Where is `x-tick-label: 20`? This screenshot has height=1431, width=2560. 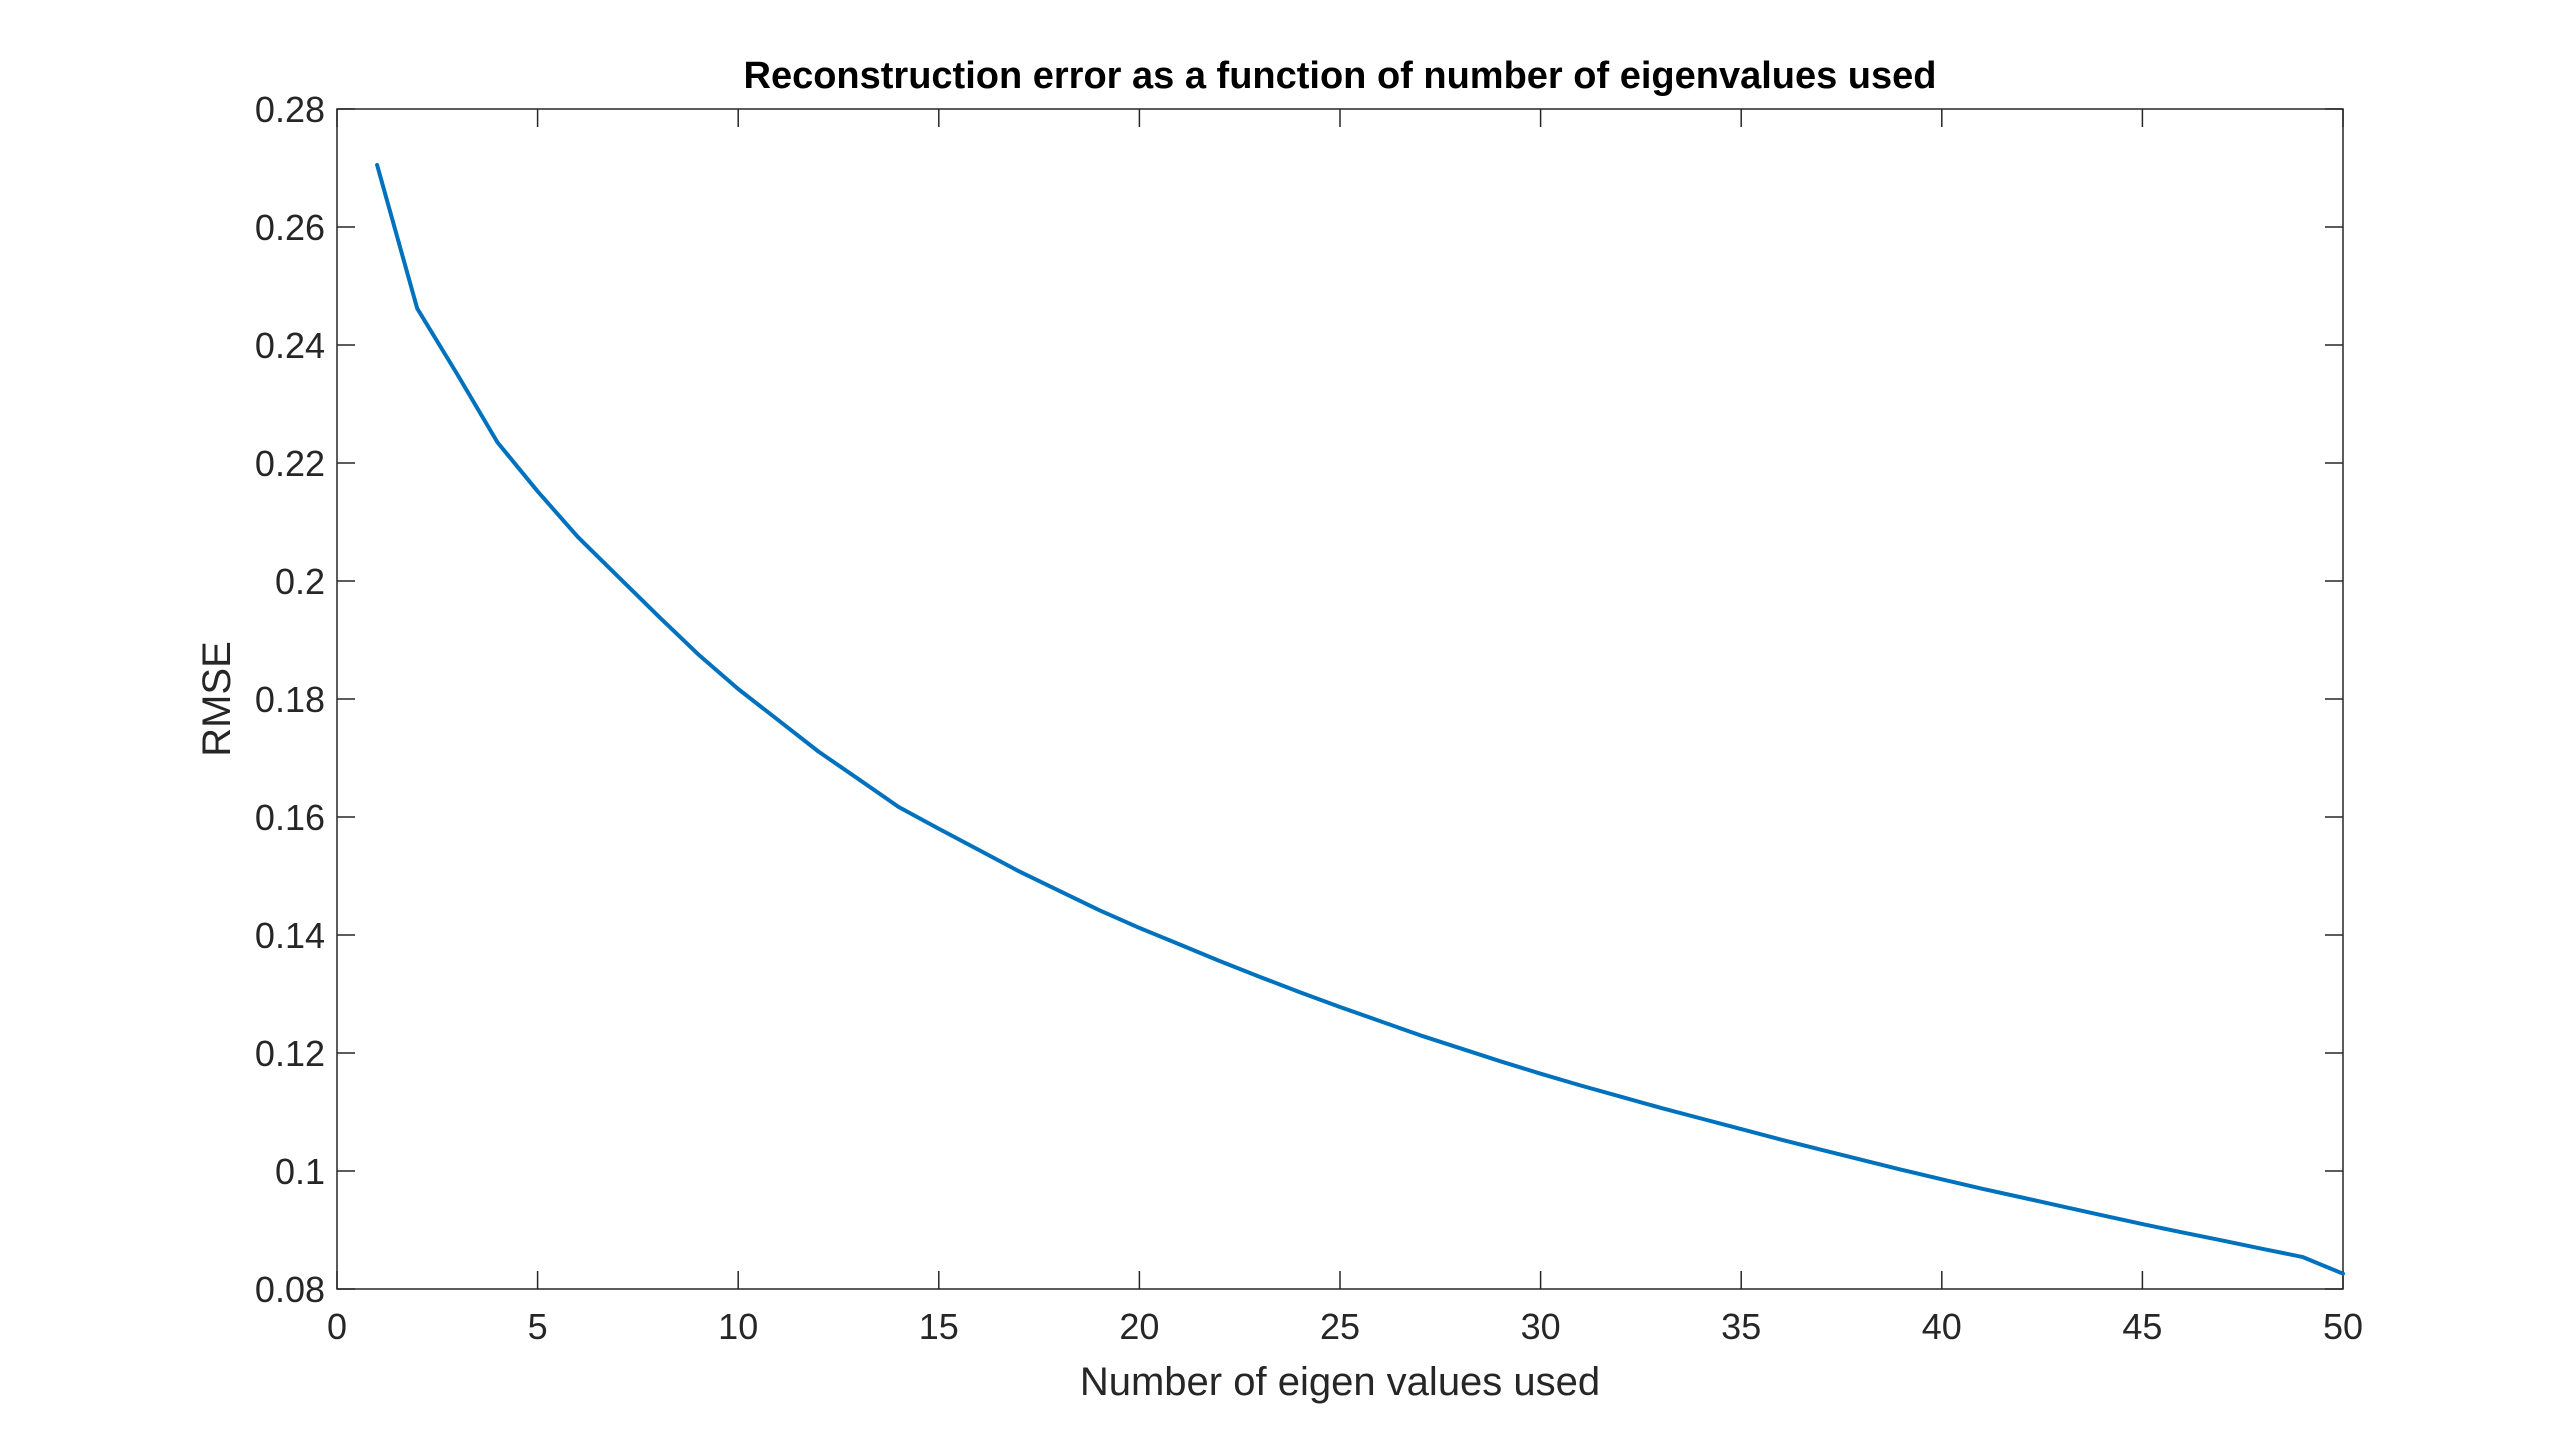 x-tick-label: 20 is located at coordinates (1139, 1326).